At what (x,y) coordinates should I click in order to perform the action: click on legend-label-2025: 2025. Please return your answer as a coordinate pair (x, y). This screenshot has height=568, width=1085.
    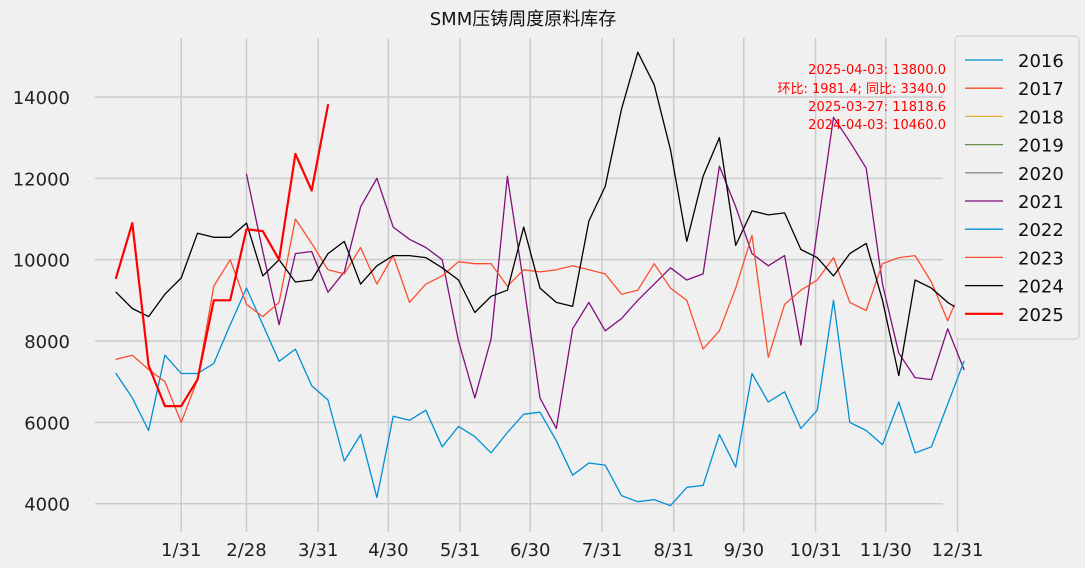
    Looking at the image, I should click on (1041, 315).